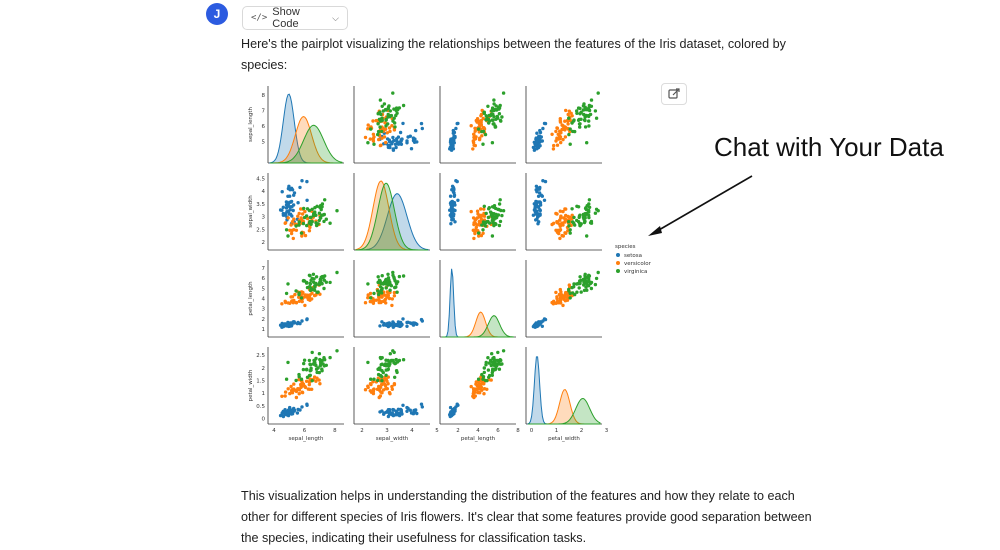 The height and width of the screenshot is (550, 1000). Describe the element at coordinates (286, 18) in the screenshot. I see `show-code-label: Show Code` at that location.